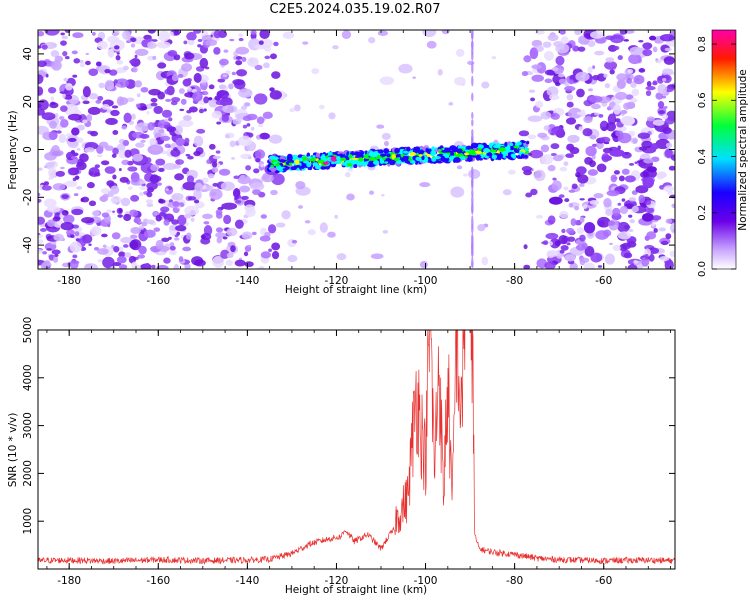 This screenshot has width=750, height=600. Describe the element at coordinates (743, 149) in the screenshot. I see `colorbar-label: Normalized spectral amplitude` at that location.